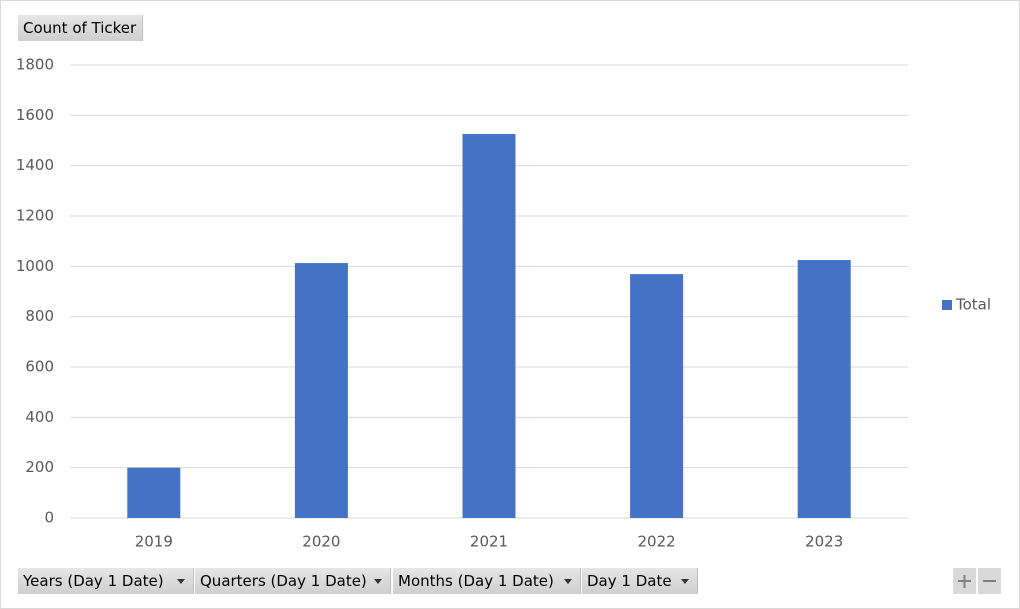 Image resolution: width=1020 pixels, height=609 pixels. I want to click on y-tick-label: 800, so click(39, 316).